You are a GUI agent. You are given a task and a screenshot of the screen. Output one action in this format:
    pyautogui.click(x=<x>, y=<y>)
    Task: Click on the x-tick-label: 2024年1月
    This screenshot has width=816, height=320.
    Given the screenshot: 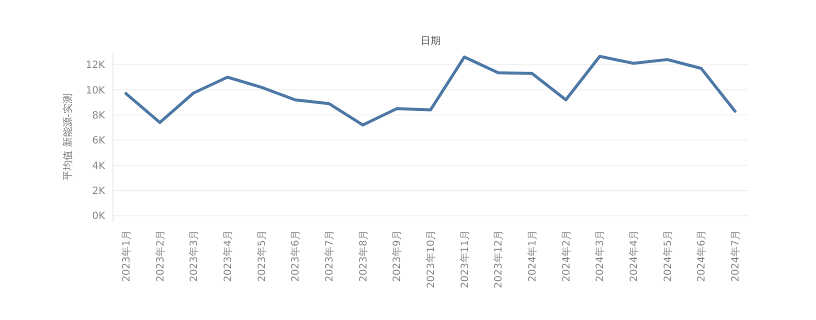 What is the action you would take?
    pyautogui.click(x=532, y=256)
    